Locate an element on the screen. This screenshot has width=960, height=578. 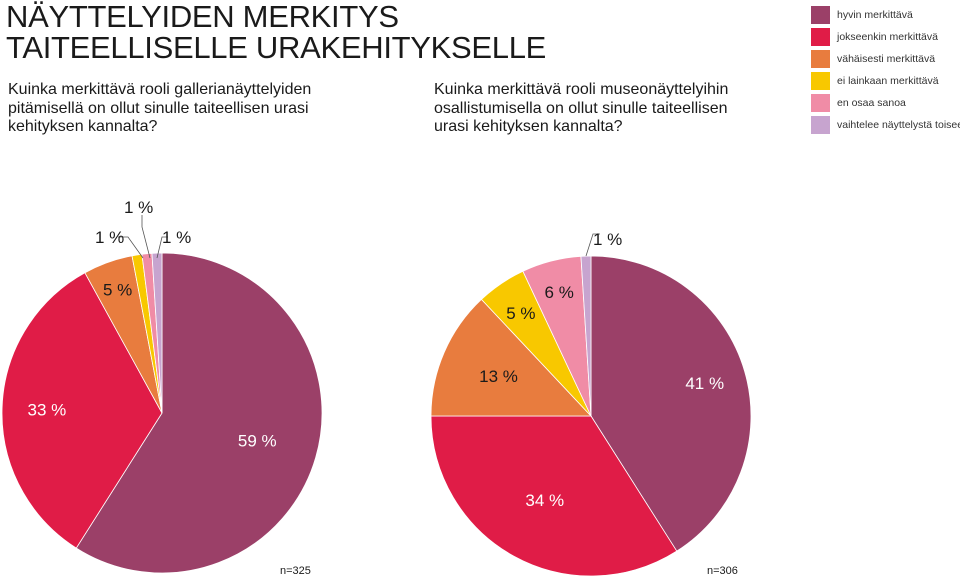
title-line-2: TAITEELLISELLE URAKEHITYKSELLE is located at coordinates (276, 47).